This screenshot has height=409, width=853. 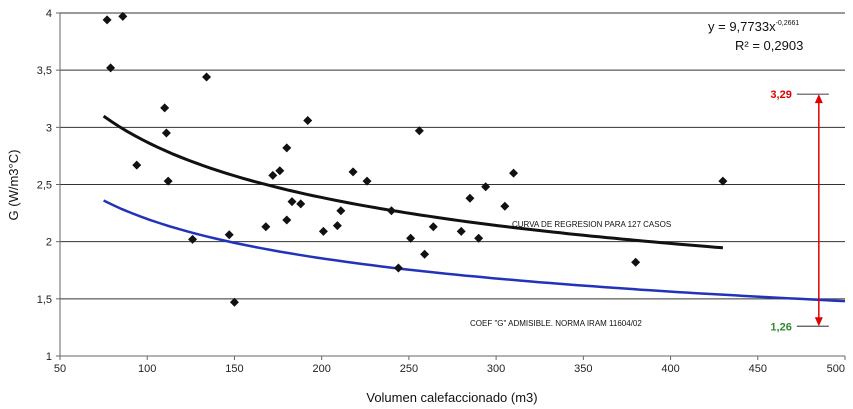 What do you see at coordinates (451, 397) in the screenshot?
I see `x-axis-title: Volumen calefaccionado (m3)` at bounding box center [451, 397].